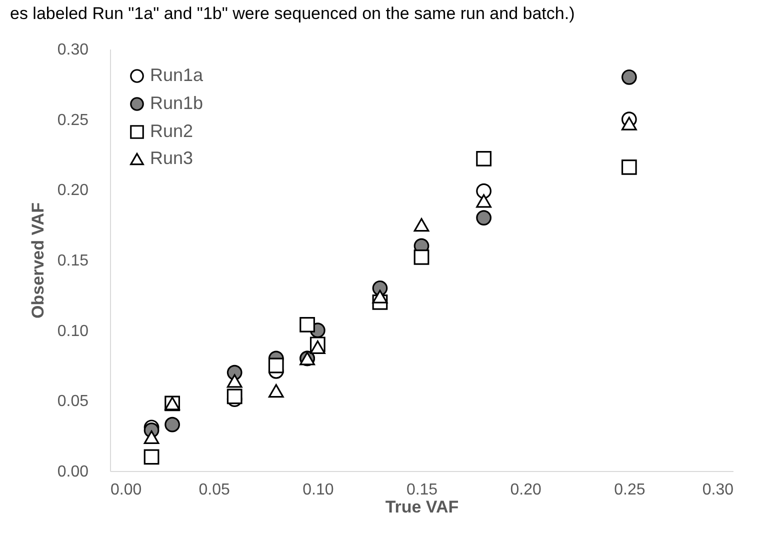 The height and width of the screenshot is (560, 765). Describe the element at coordinates (177, 75) in the screenshot. I see `legend-label: Run1a` at that location.